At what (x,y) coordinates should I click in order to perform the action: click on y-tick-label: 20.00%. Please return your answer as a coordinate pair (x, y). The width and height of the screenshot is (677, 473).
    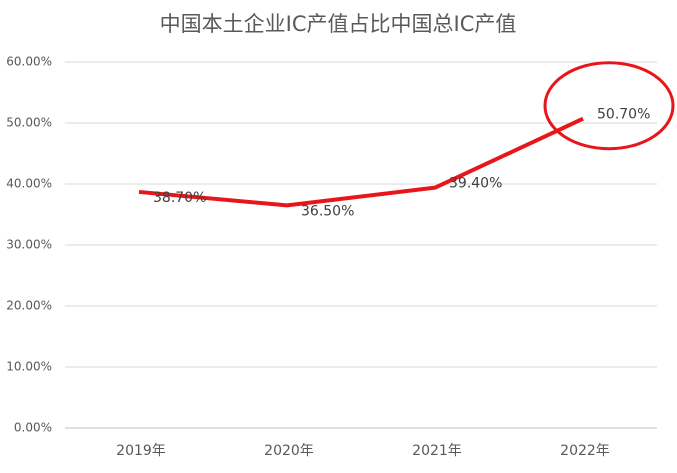
    Looking at the image, I should click on (29, 306).